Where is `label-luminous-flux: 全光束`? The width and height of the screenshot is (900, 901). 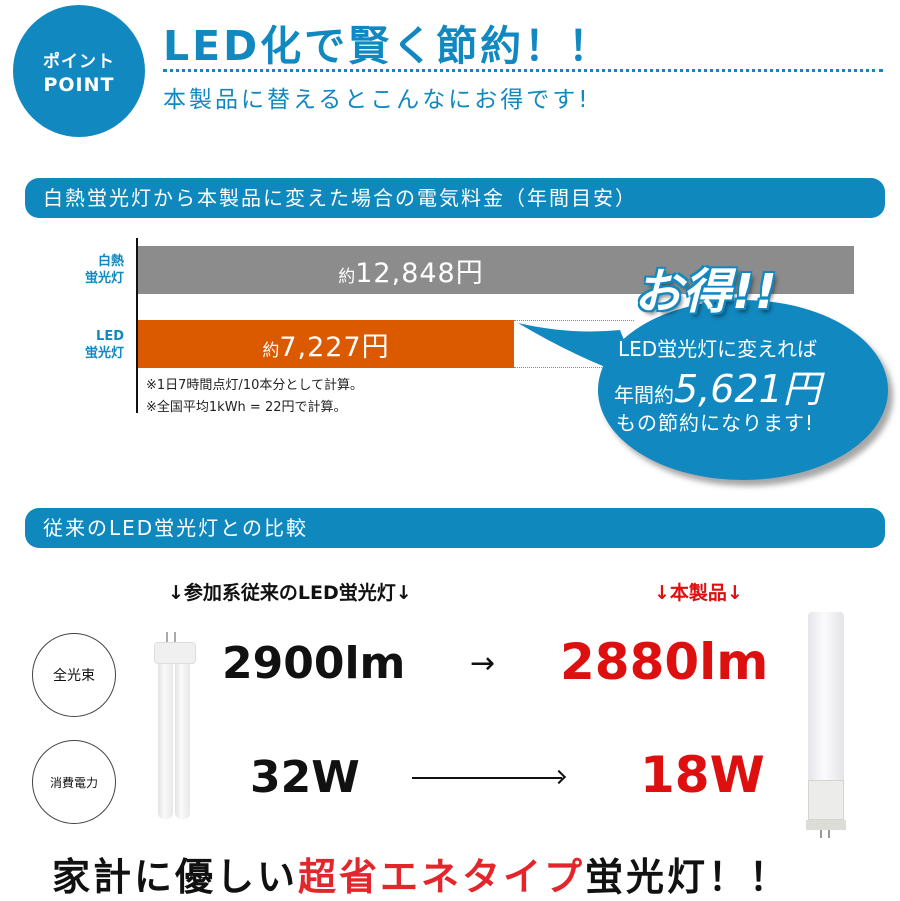 label-luminous-flux: 全光束 is located at coordinates (74, 675).